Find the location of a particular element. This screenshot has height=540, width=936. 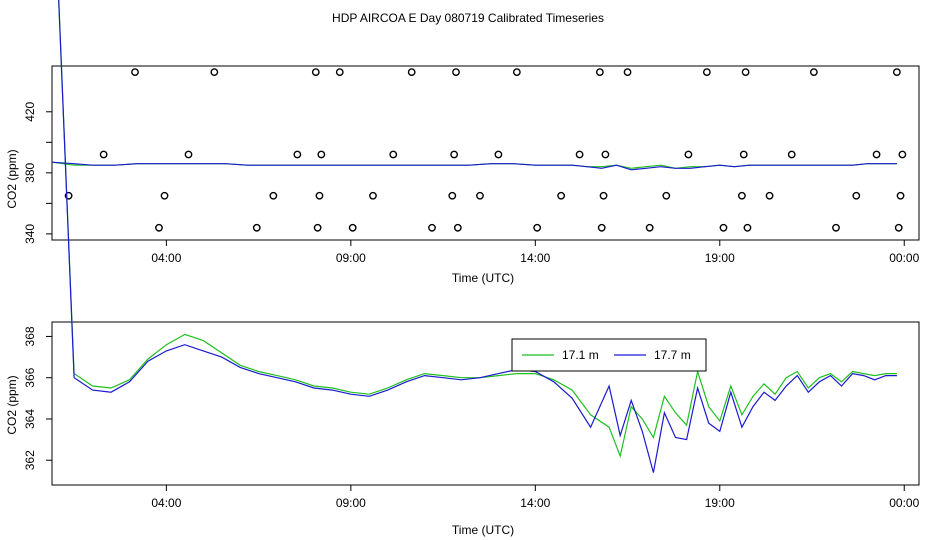

top-x-axis: 04:00 09:00 14:00 19:00 00:00 is located at coordinates (535, 252).